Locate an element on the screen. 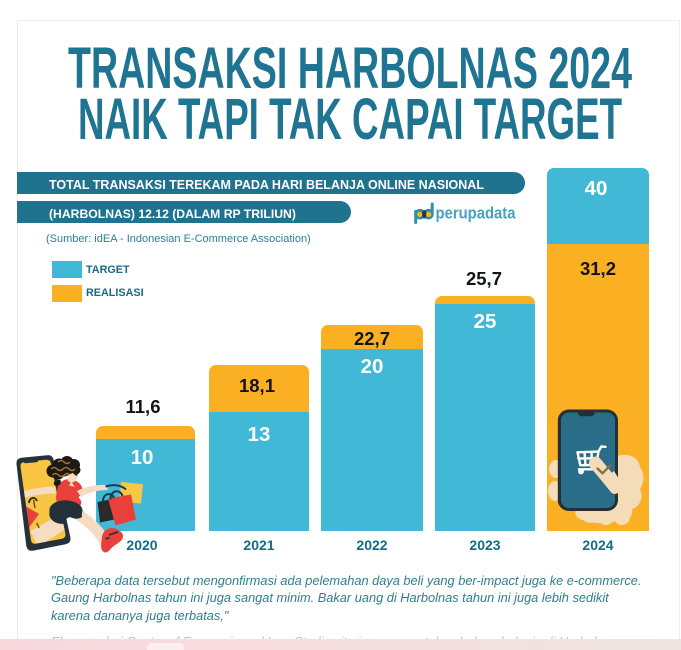  svg-text: TRANSAKSI HARBOLNAS 2024 is located at coordinates (350, 68).